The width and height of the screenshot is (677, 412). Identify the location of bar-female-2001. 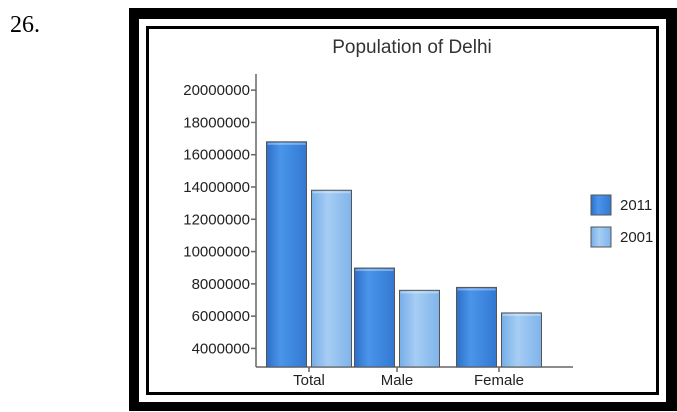
(521, 340).